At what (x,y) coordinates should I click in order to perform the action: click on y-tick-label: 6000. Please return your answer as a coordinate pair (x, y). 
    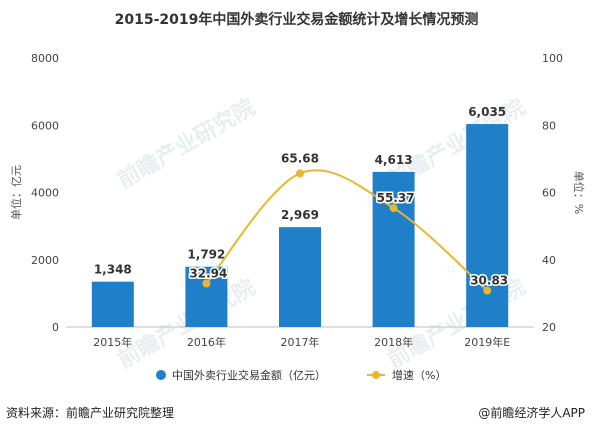
    Looking at the image, I should click on (45, 125).